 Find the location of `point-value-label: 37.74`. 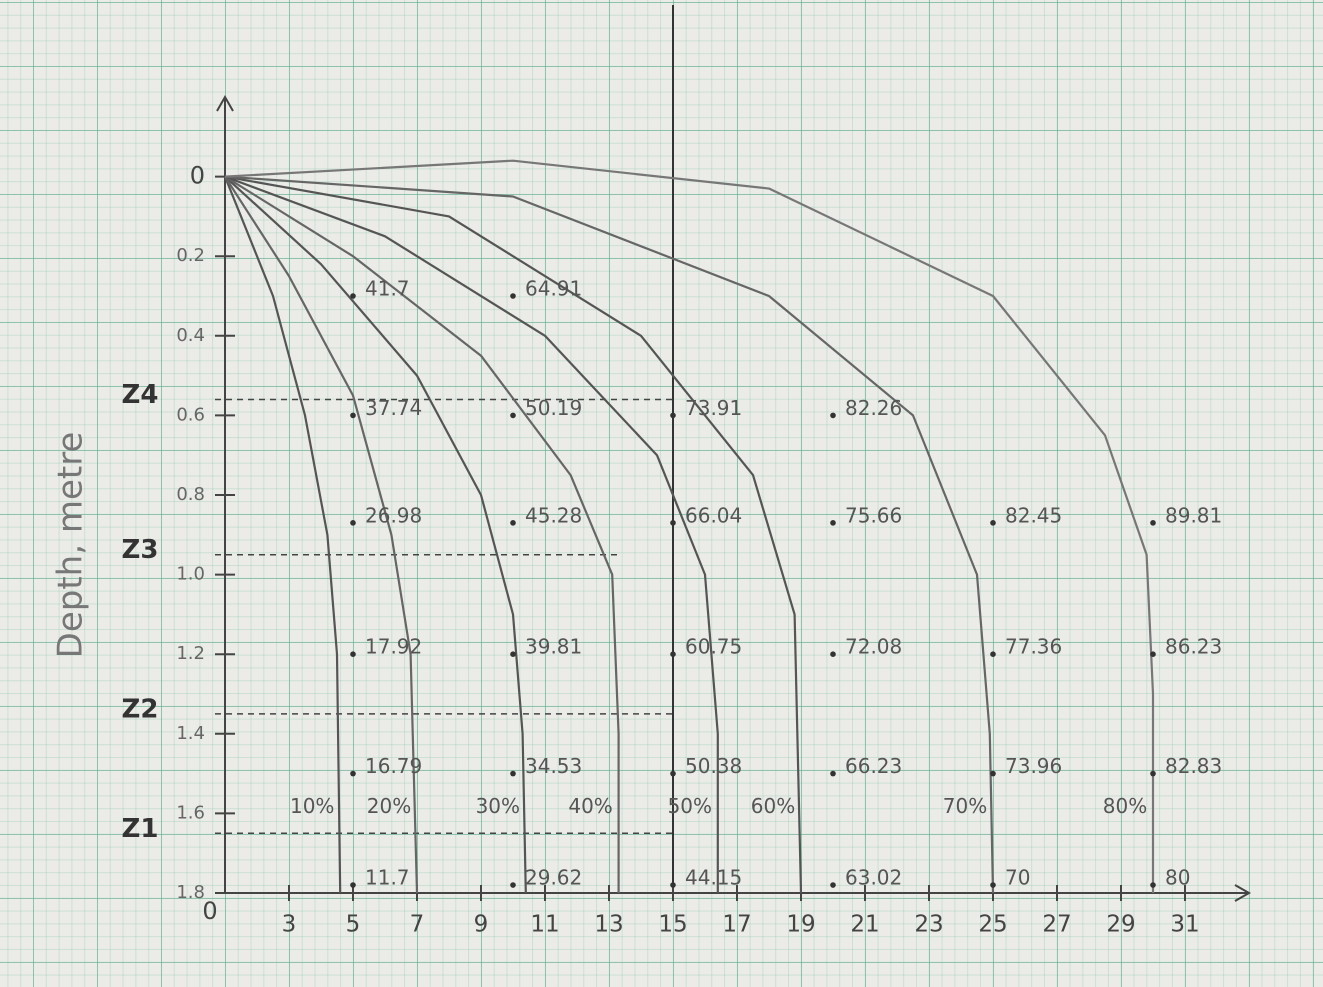

point-value-label: 37.74 is located at coordinates (393, 408).